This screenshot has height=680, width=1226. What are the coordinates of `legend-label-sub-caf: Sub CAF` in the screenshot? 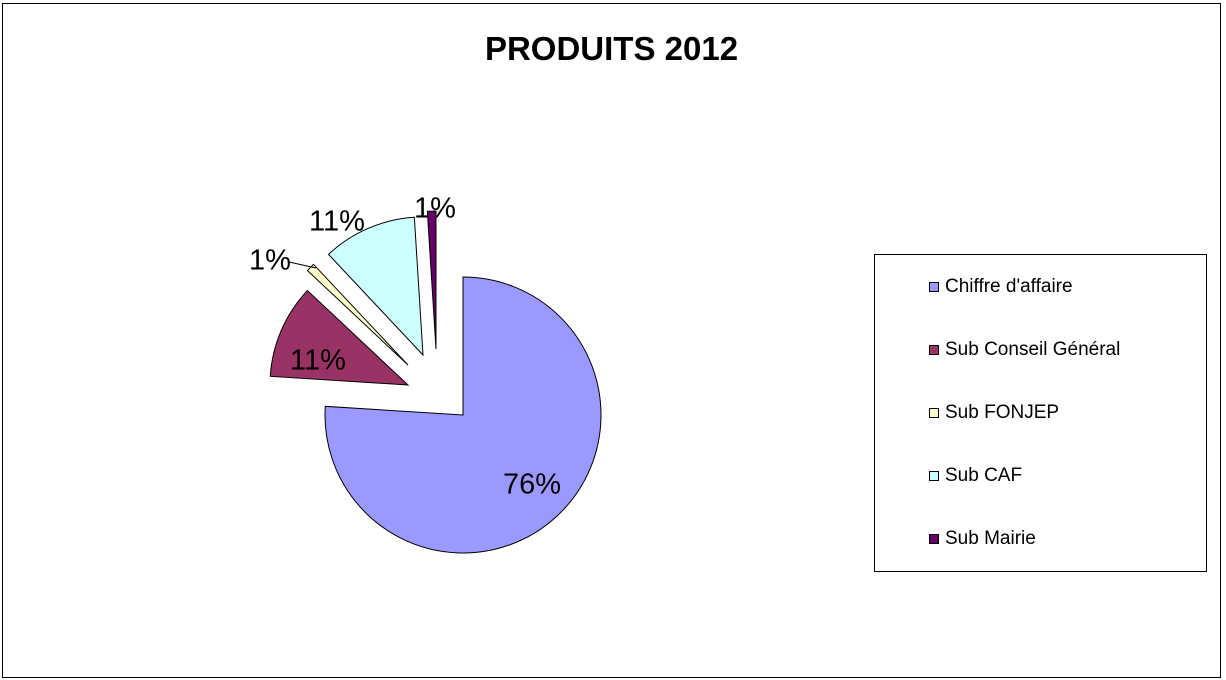 It's located at (984, 475).